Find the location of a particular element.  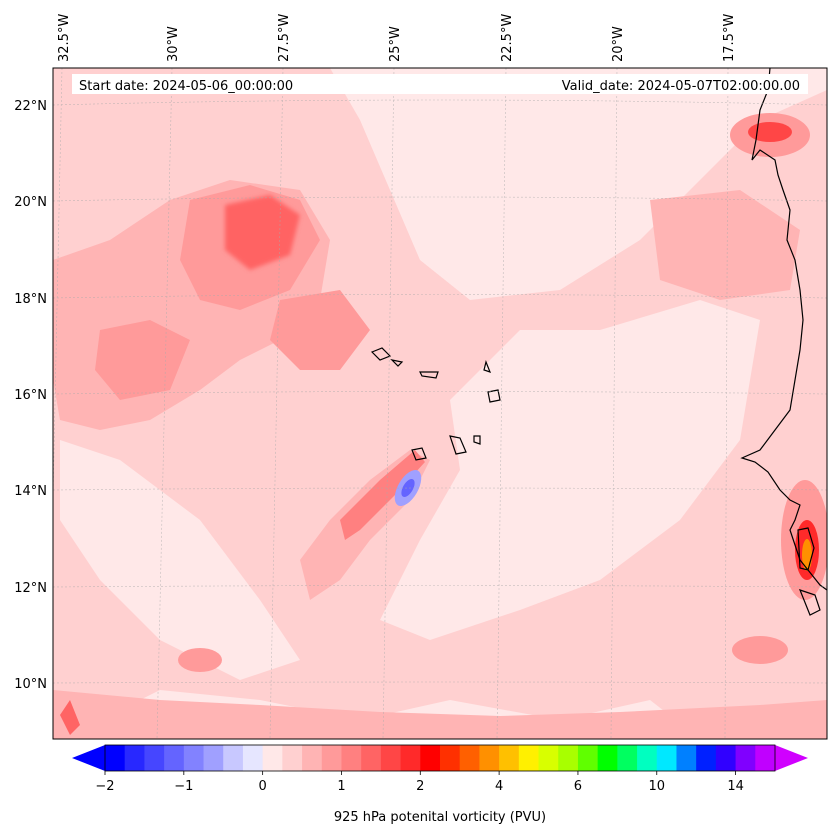

island-santiago is located at coordinates (458, 445).